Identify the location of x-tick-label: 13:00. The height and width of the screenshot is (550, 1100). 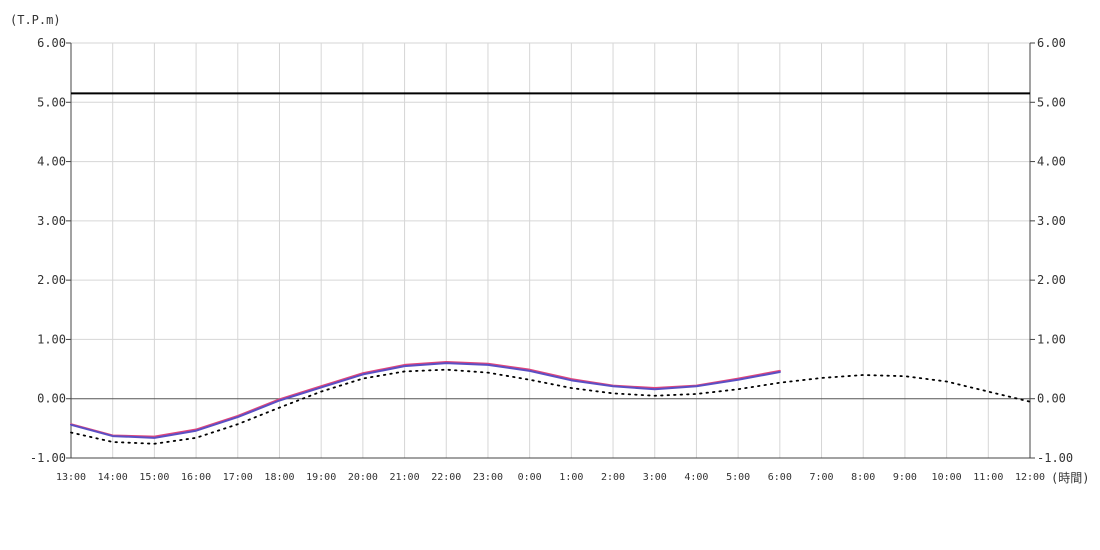
(71, 477).